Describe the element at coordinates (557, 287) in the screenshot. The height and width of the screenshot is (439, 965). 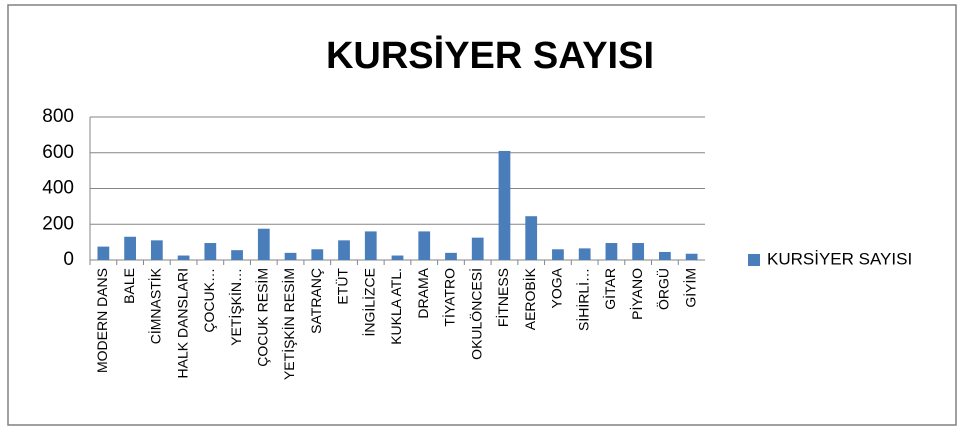
I see `x-tick-label: YOGA` at that location.